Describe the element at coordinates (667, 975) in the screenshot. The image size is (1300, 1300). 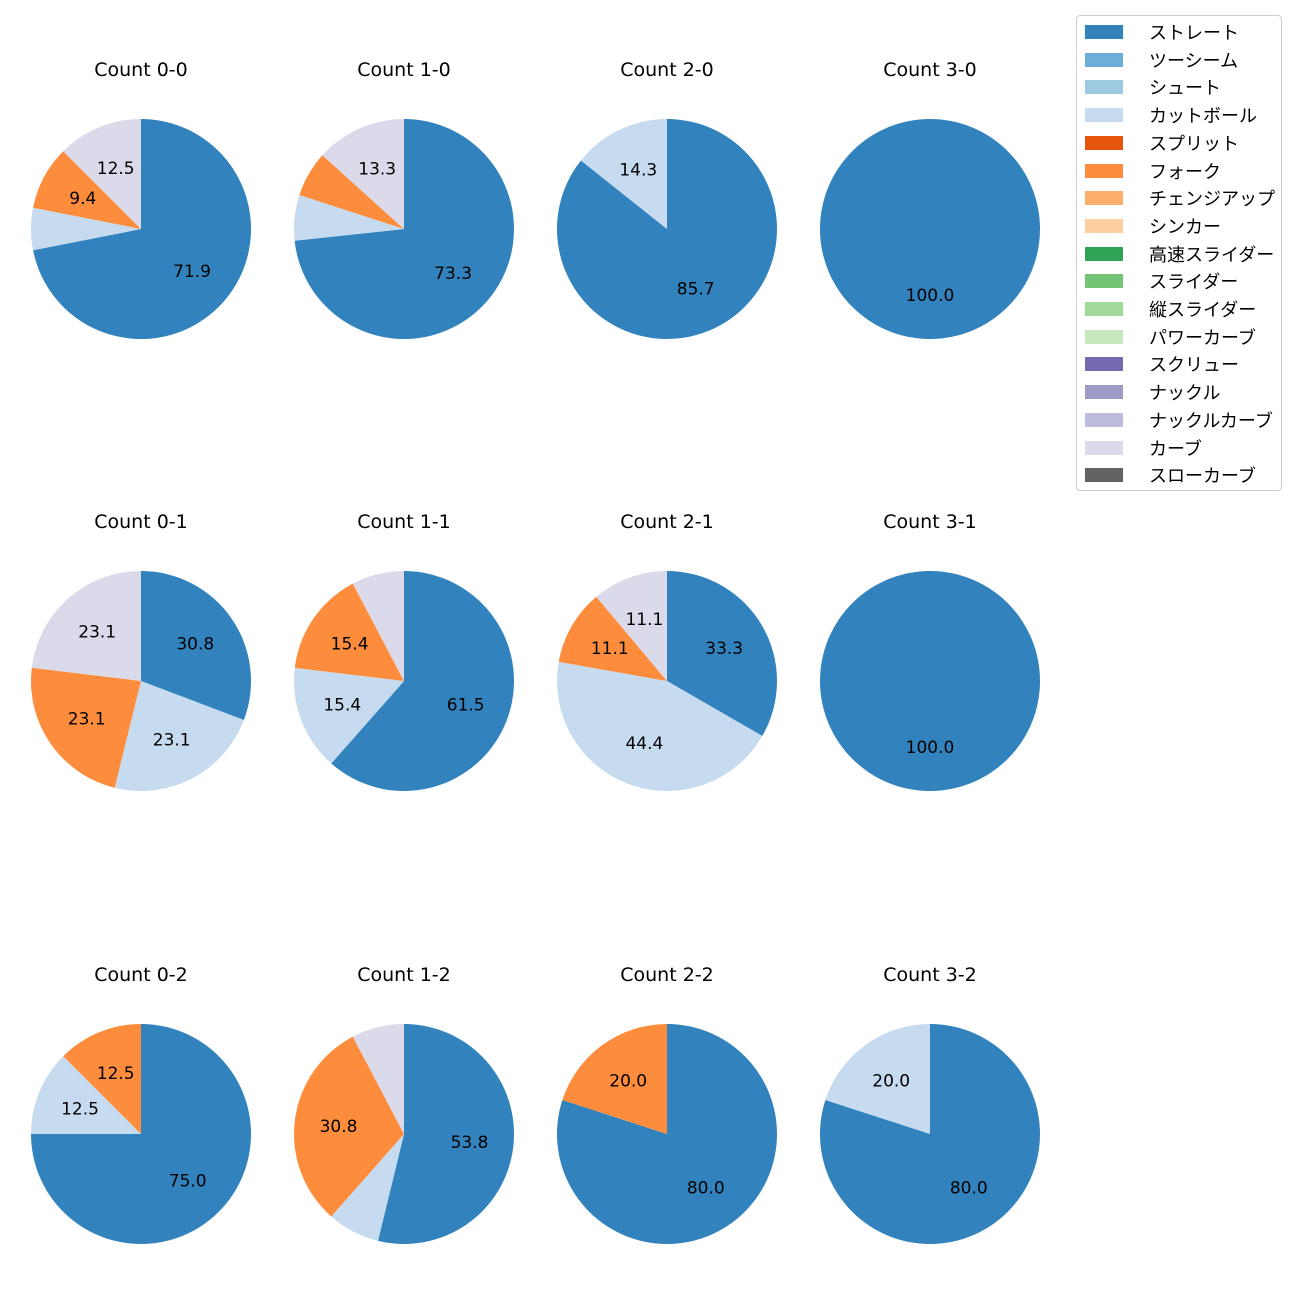
I see `pie-title: Count 2-2` at that location.